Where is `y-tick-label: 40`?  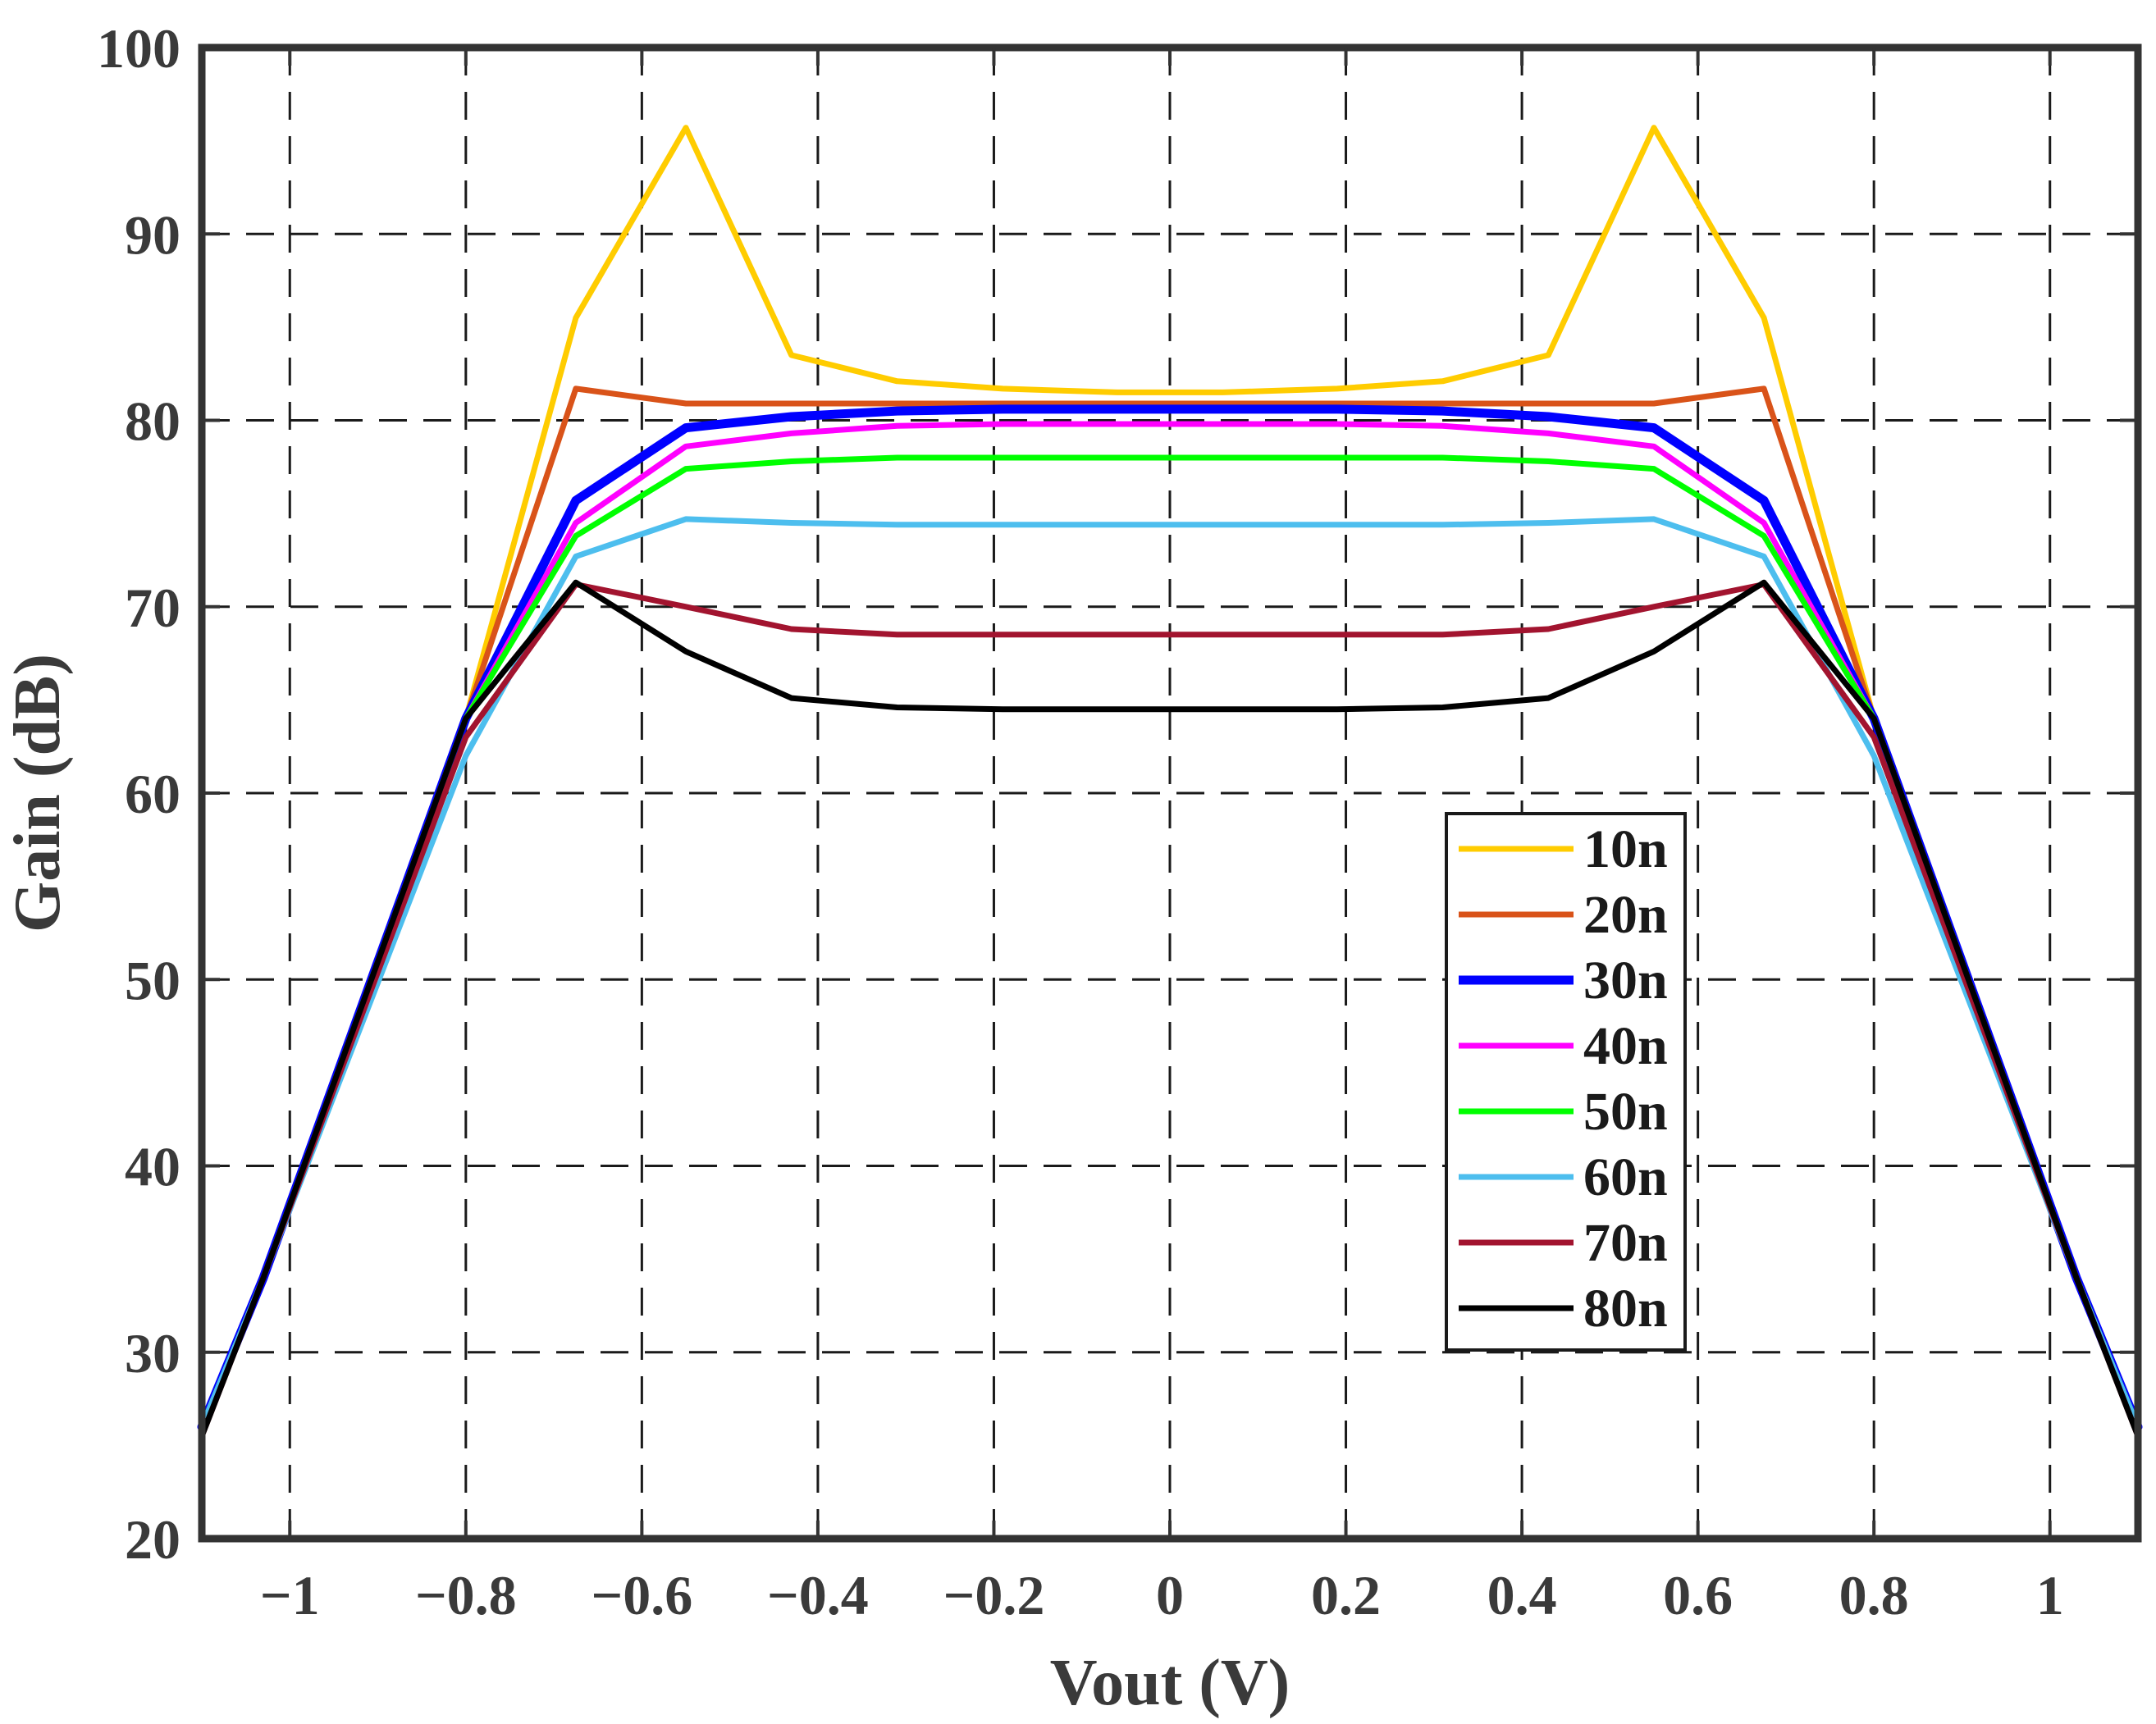 y-tick-label: 40 is located at coordinates (153, 1167).